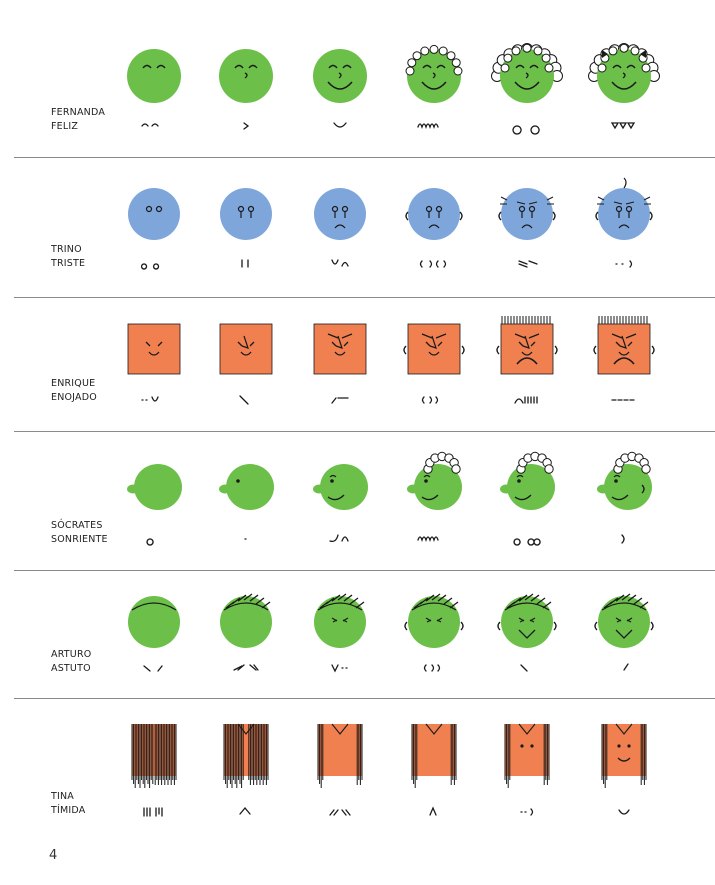 Image resolution: width=715 pixels, height=885 pixels. I want to click on page-number: 4, so click(53, 855).